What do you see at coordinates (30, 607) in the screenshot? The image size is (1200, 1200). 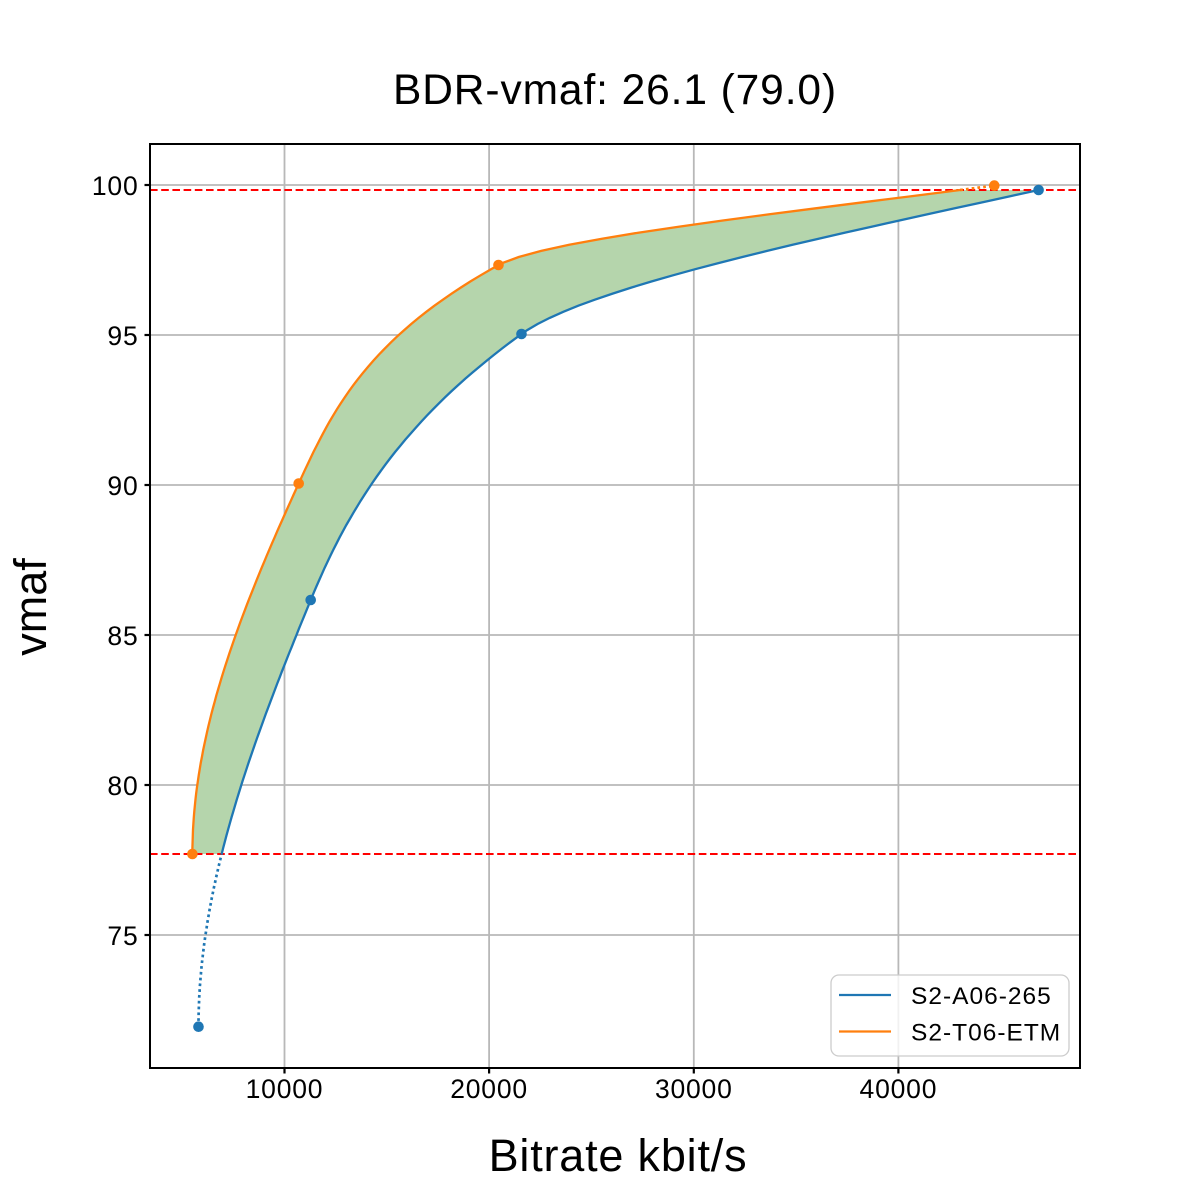 I see `svg-text: vmaf` at bounding box center [30, 607].